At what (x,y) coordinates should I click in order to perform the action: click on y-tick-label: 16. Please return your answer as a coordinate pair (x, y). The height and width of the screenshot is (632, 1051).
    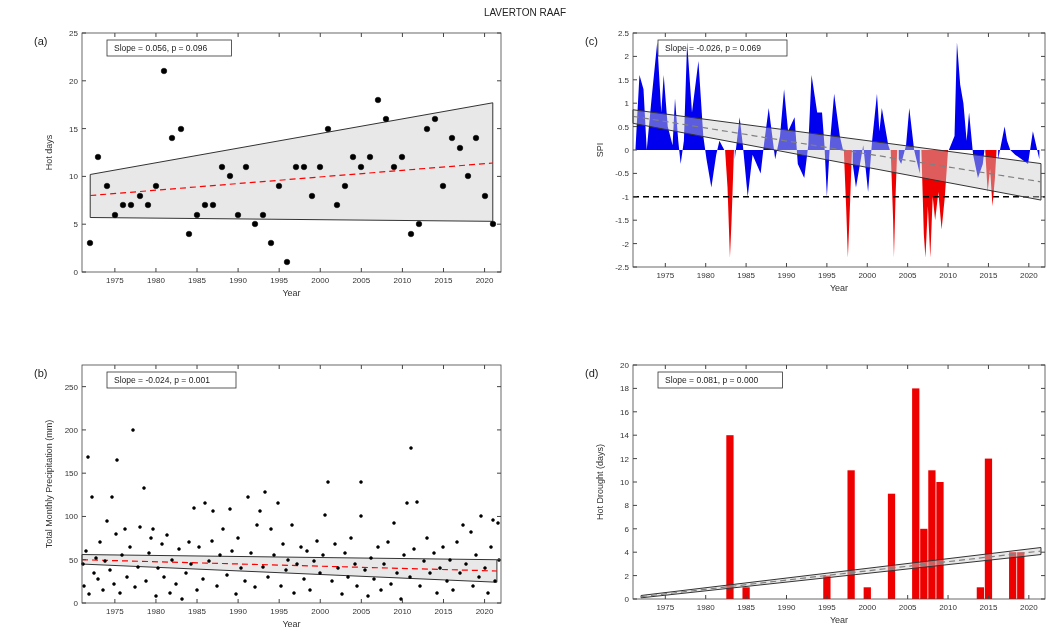
    Looking at the image, I should click on (625, 412).